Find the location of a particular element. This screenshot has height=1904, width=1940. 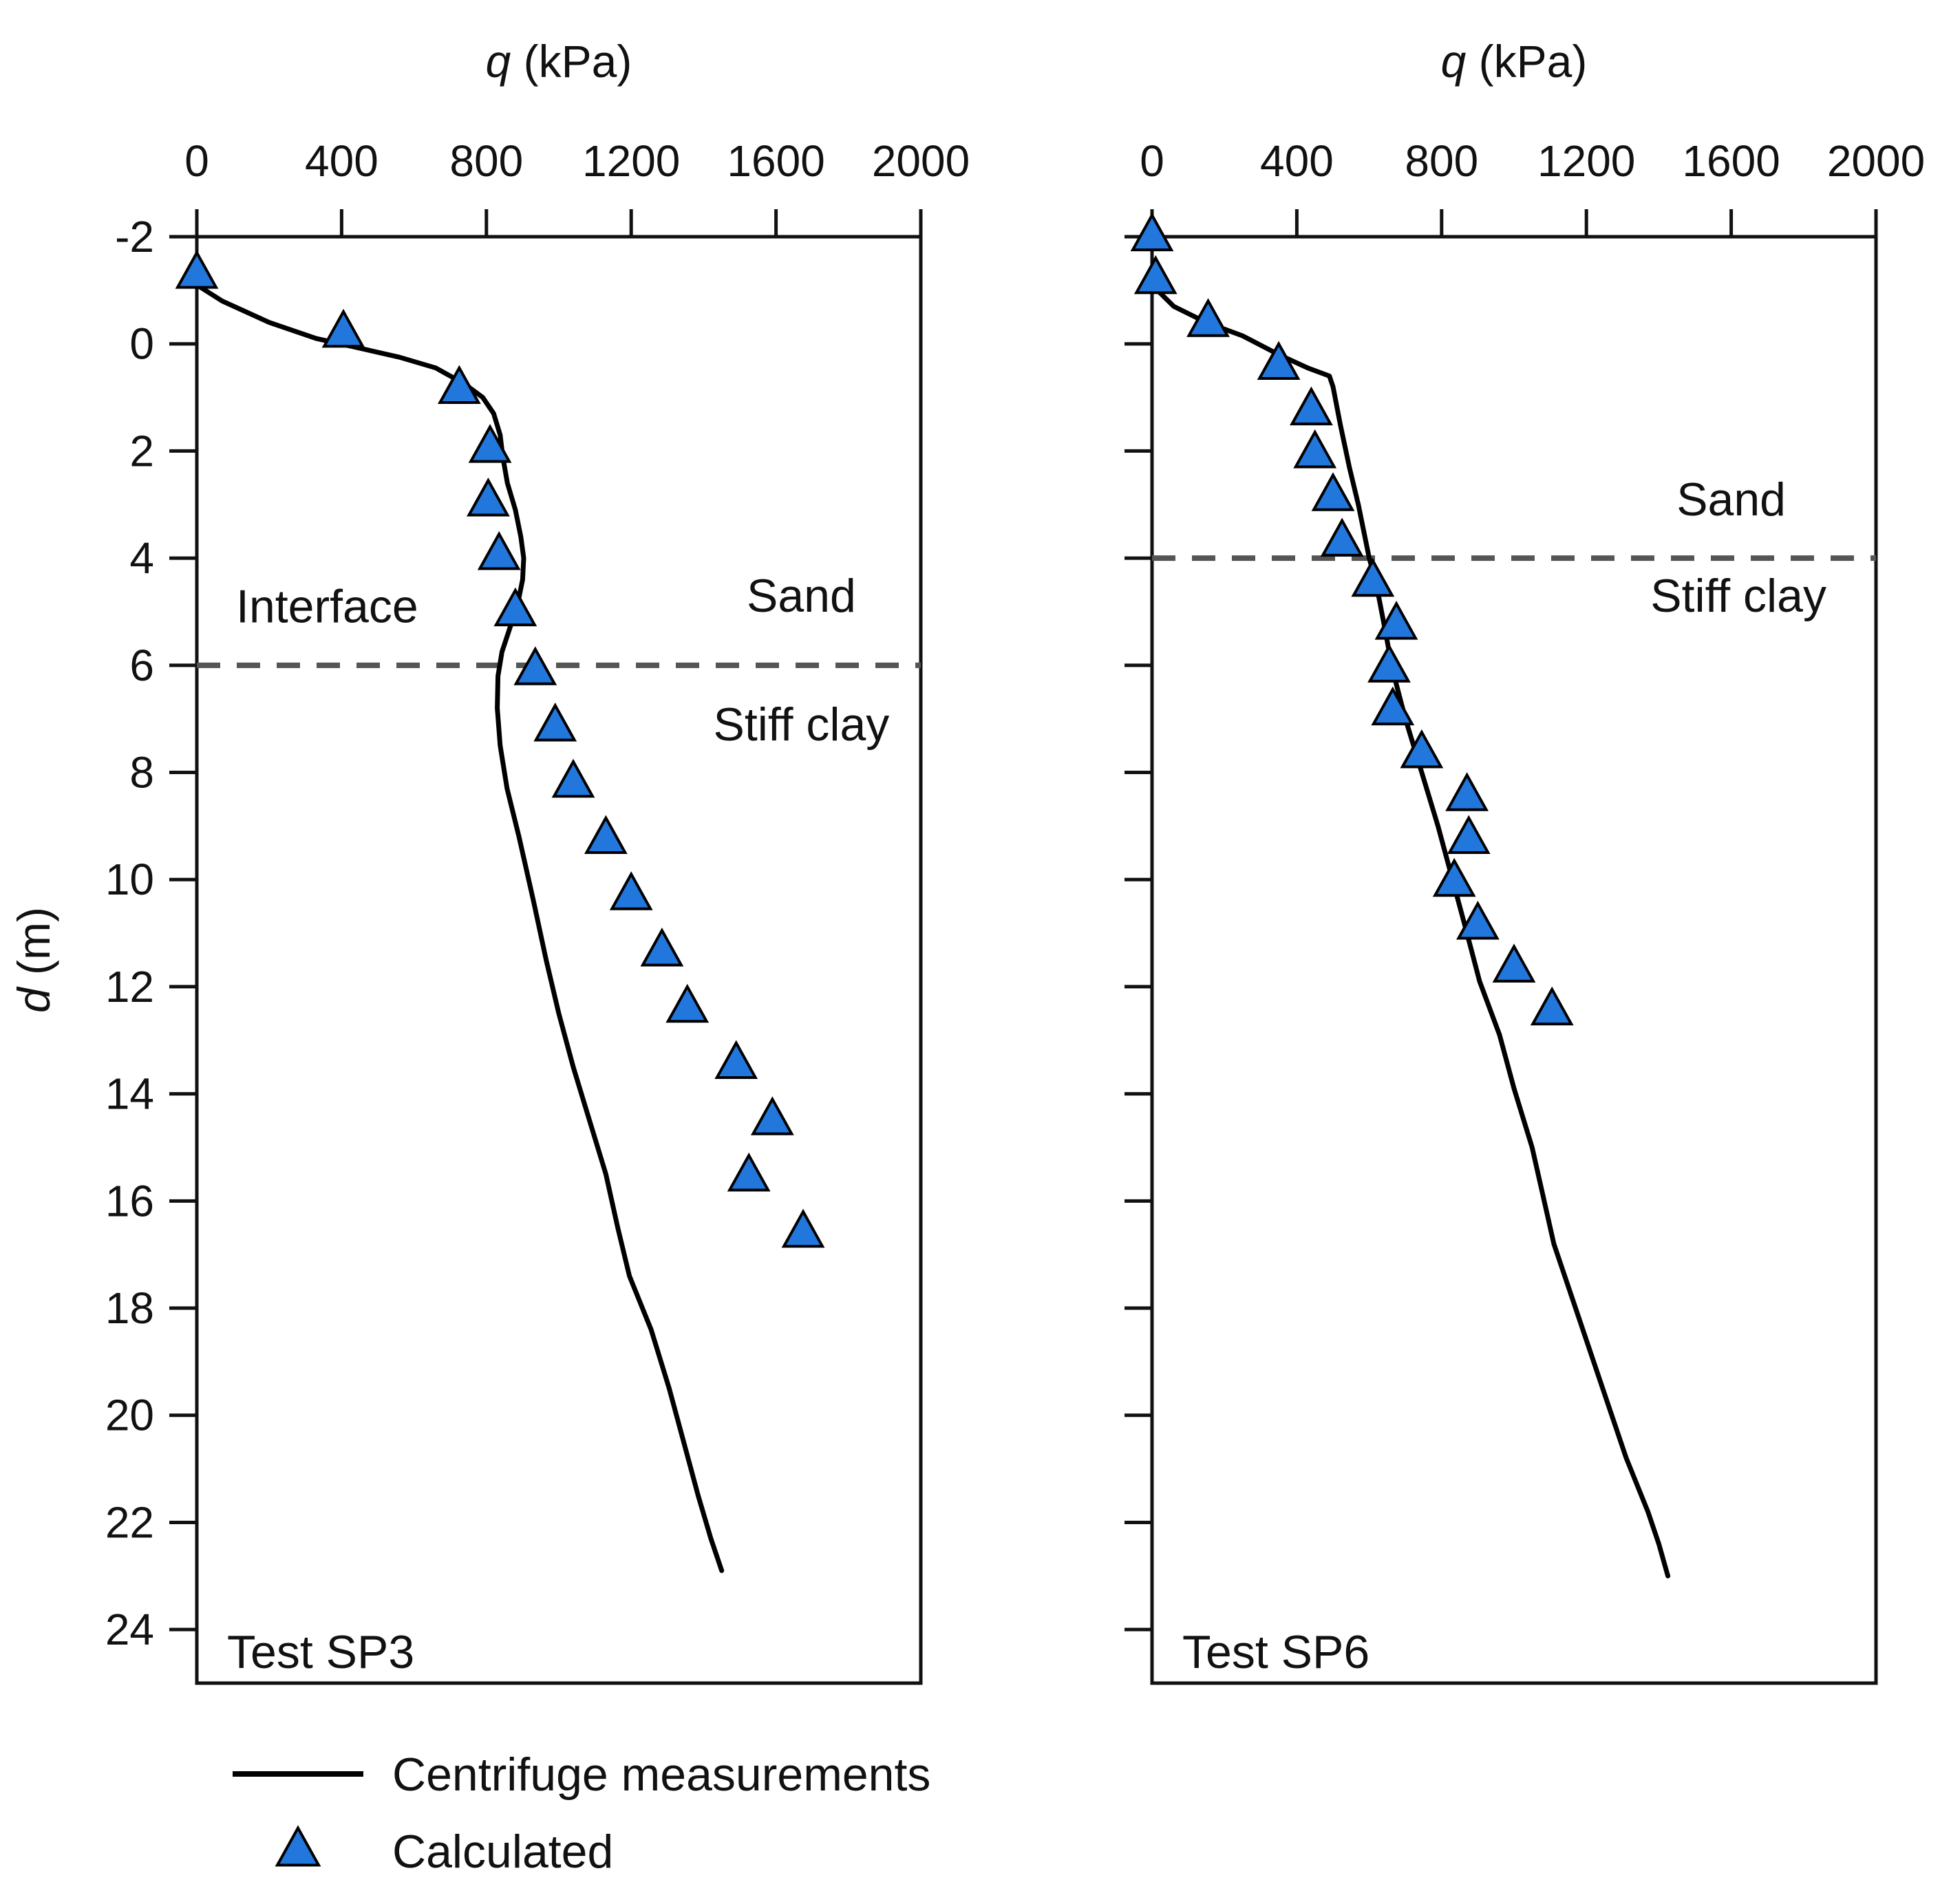

legend-label-calculated: Calculated is located at coordinates (502, 1852).